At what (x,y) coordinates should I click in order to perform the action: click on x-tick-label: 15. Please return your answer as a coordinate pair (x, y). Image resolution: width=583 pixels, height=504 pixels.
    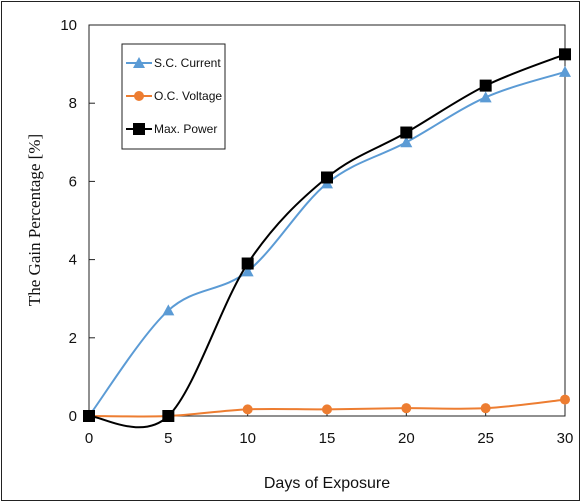
    Looking at the image, I should click on (327, 438).